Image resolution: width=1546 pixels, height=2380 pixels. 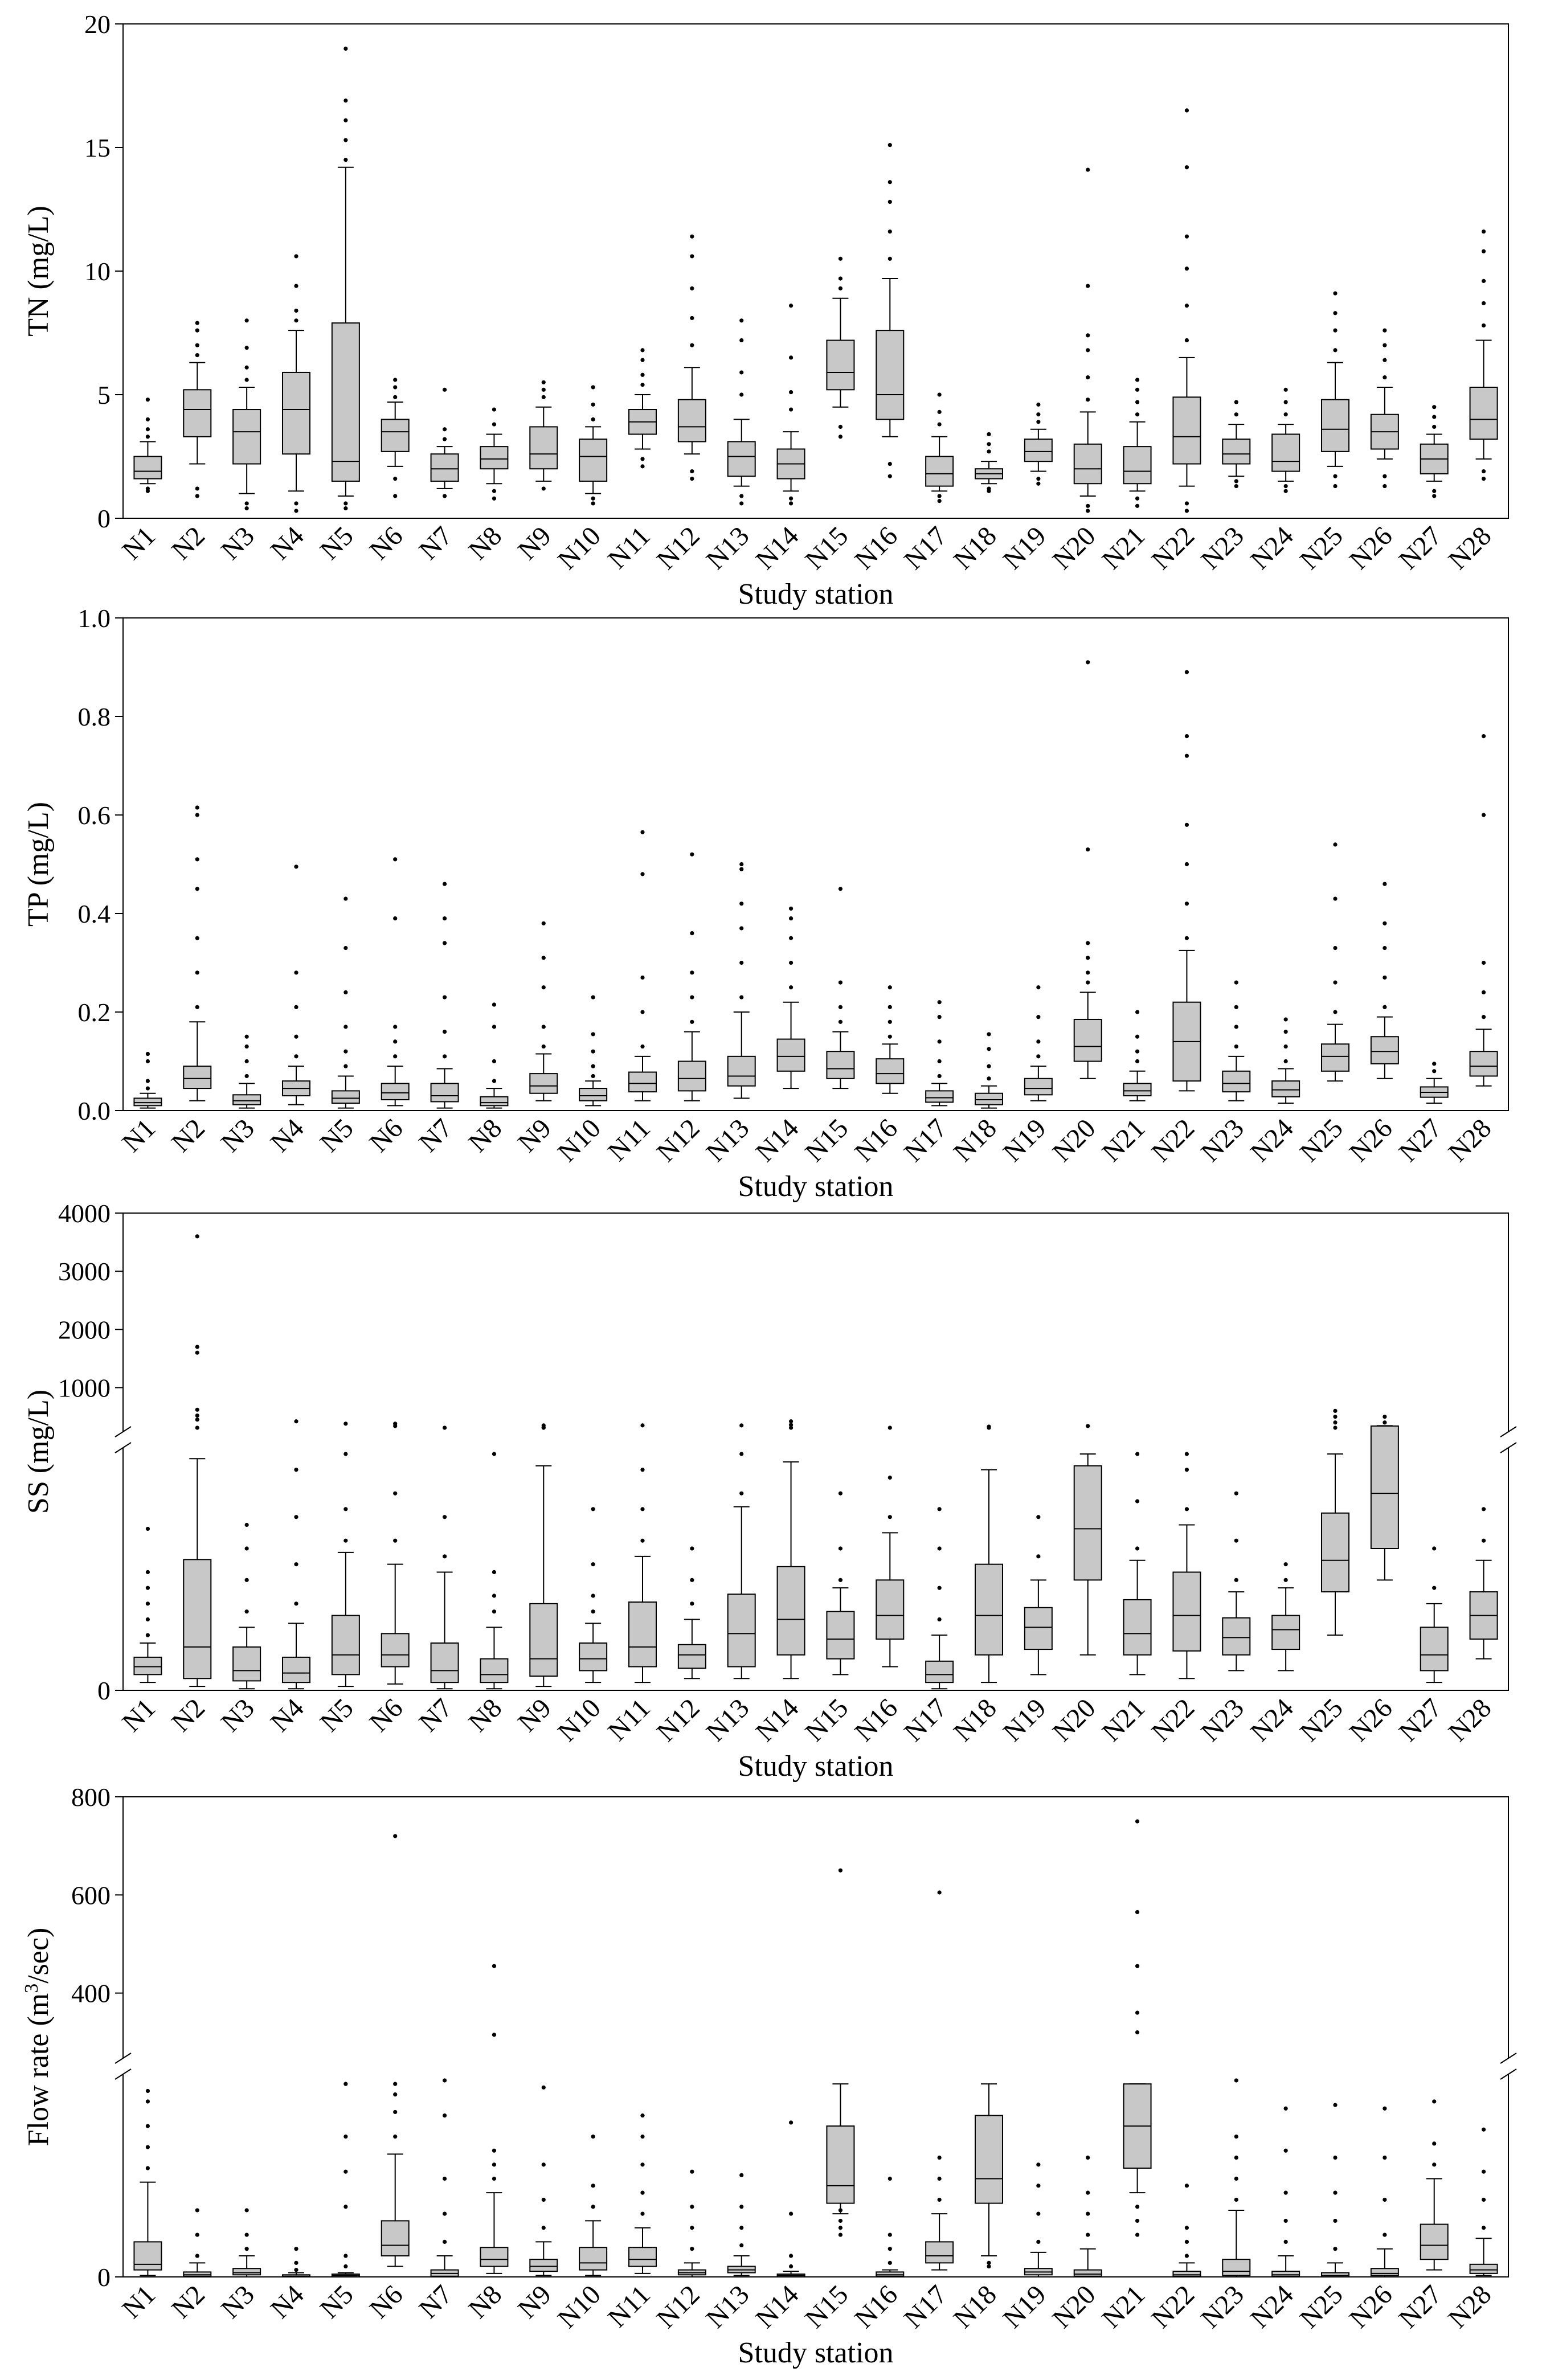 I want to click on x-tick-label: N6, so click(x=386, y=1135).